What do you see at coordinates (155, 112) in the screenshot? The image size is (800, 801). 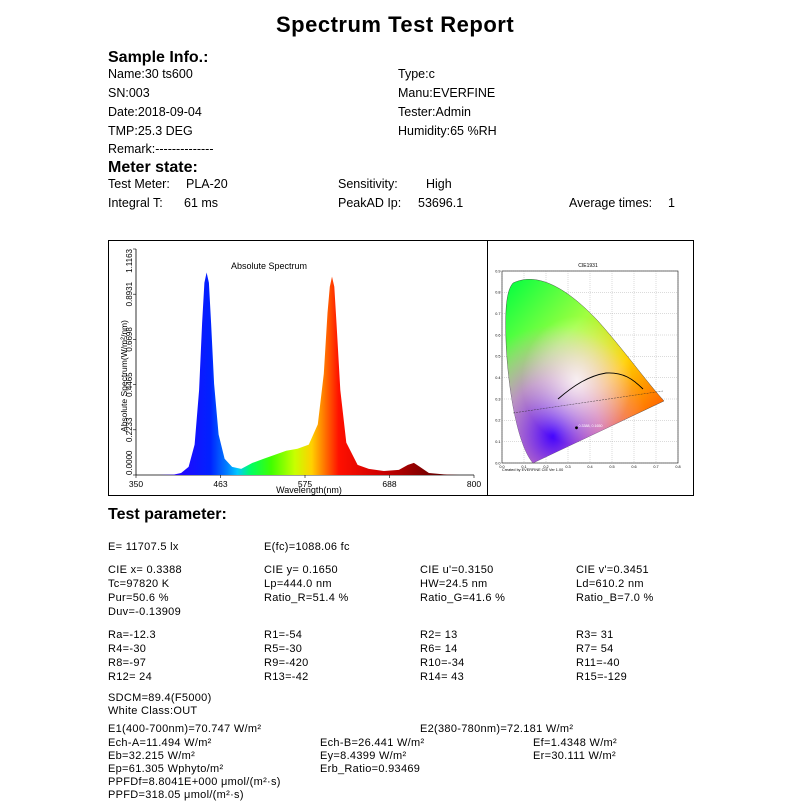 I see `sample-date: Date:2018-09-04` at bounding box center [155, 112].